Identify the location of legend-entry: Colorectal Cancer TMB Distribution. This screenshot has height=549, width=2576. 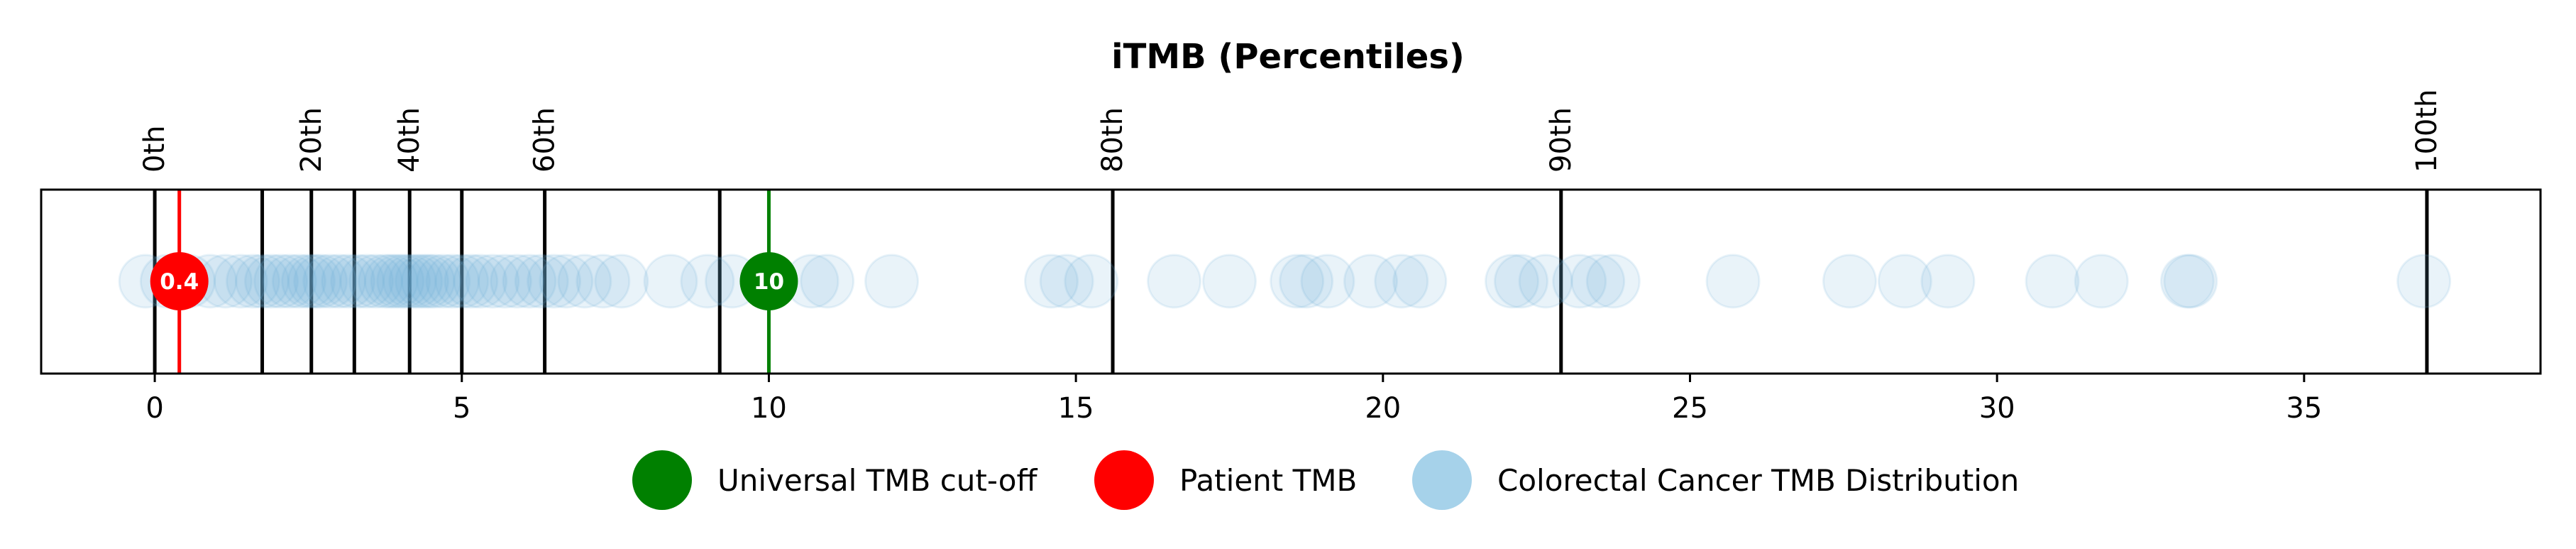
(1715, 480).